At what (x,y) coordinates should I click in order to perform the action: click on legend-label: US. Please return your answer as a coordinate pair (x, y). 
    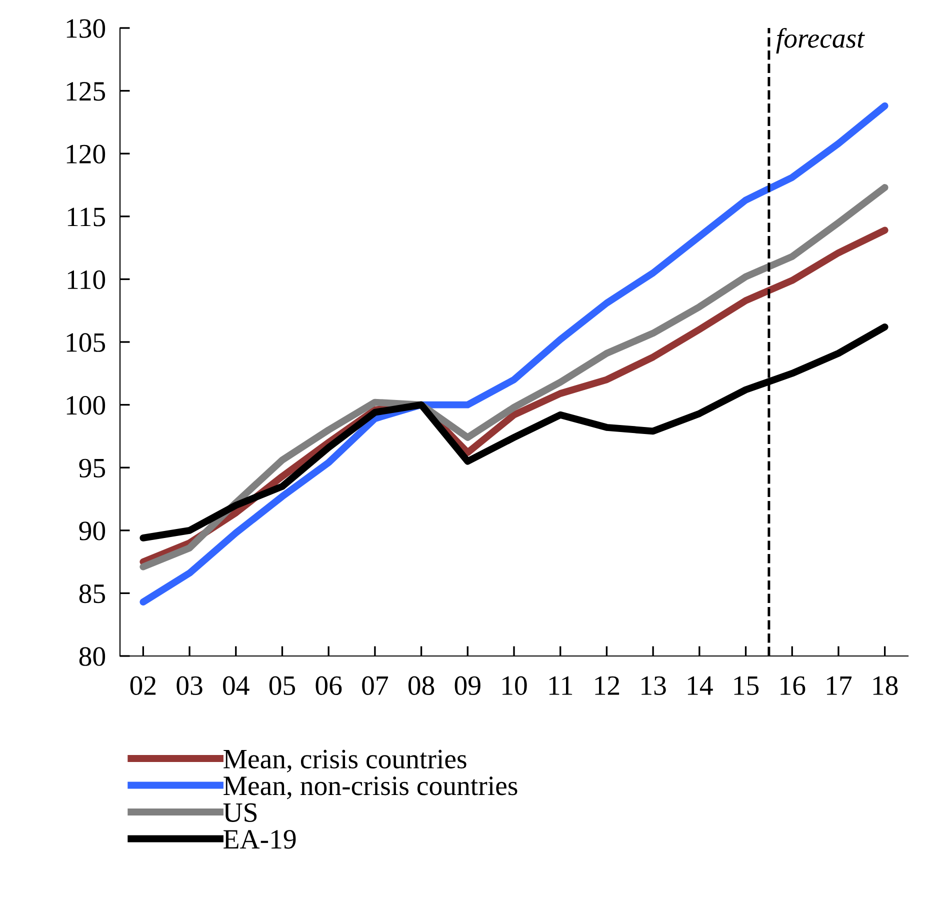
    Looking at the image, I should click on (240, 812).